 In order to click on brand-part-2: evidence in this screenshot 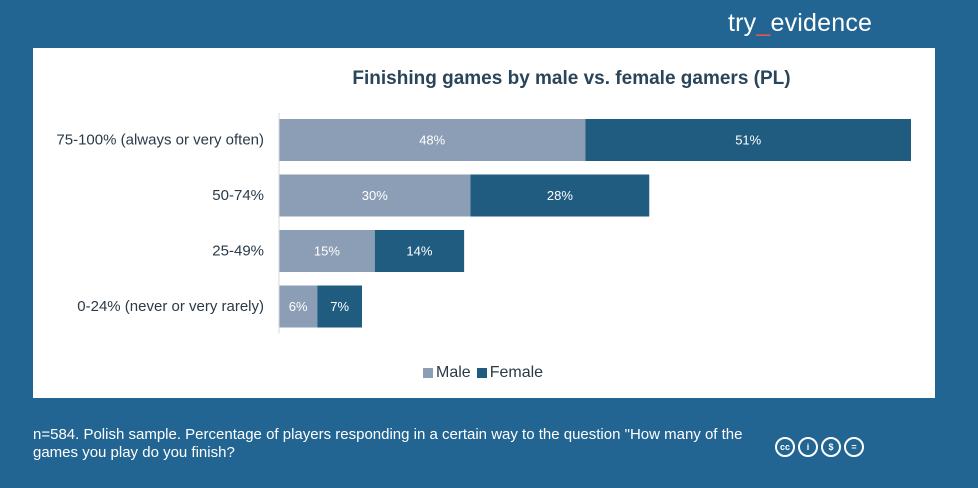, I will do `click(821, 23)`.